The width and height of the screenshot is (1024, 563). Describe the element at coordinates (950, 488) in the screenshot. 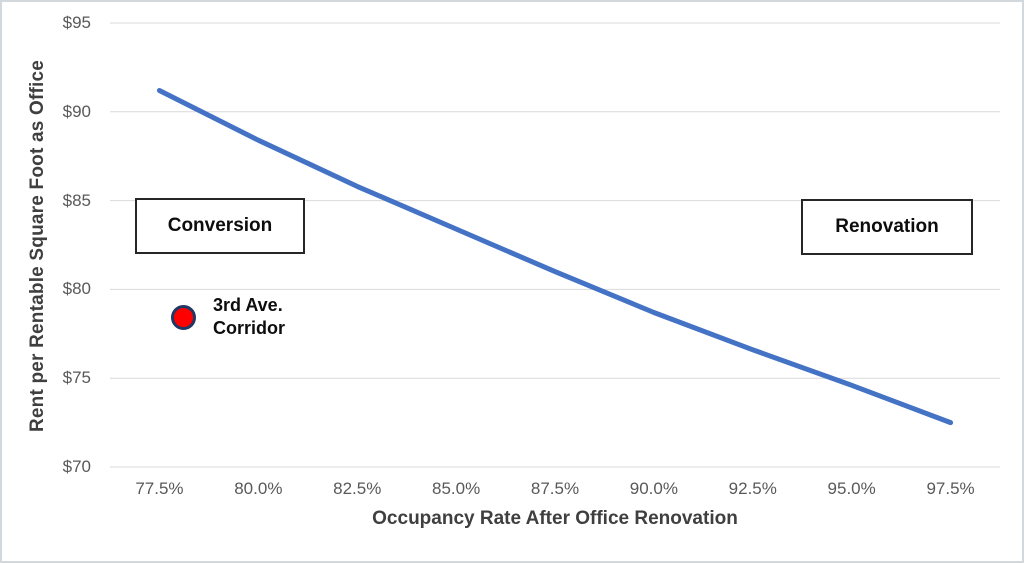

I see `x-tick-label: 97.5%` at that location.